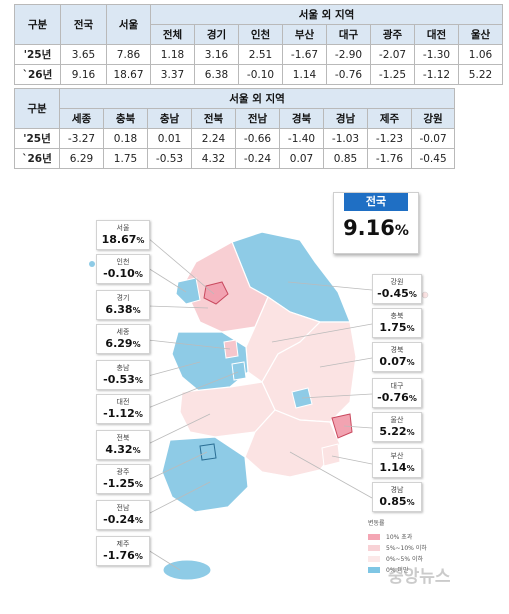 The image size is (509, 614). What do you see at coordinates (257, 158) in the screenshot?
I see `cell: -0.24` at bounding box center [257, 158].